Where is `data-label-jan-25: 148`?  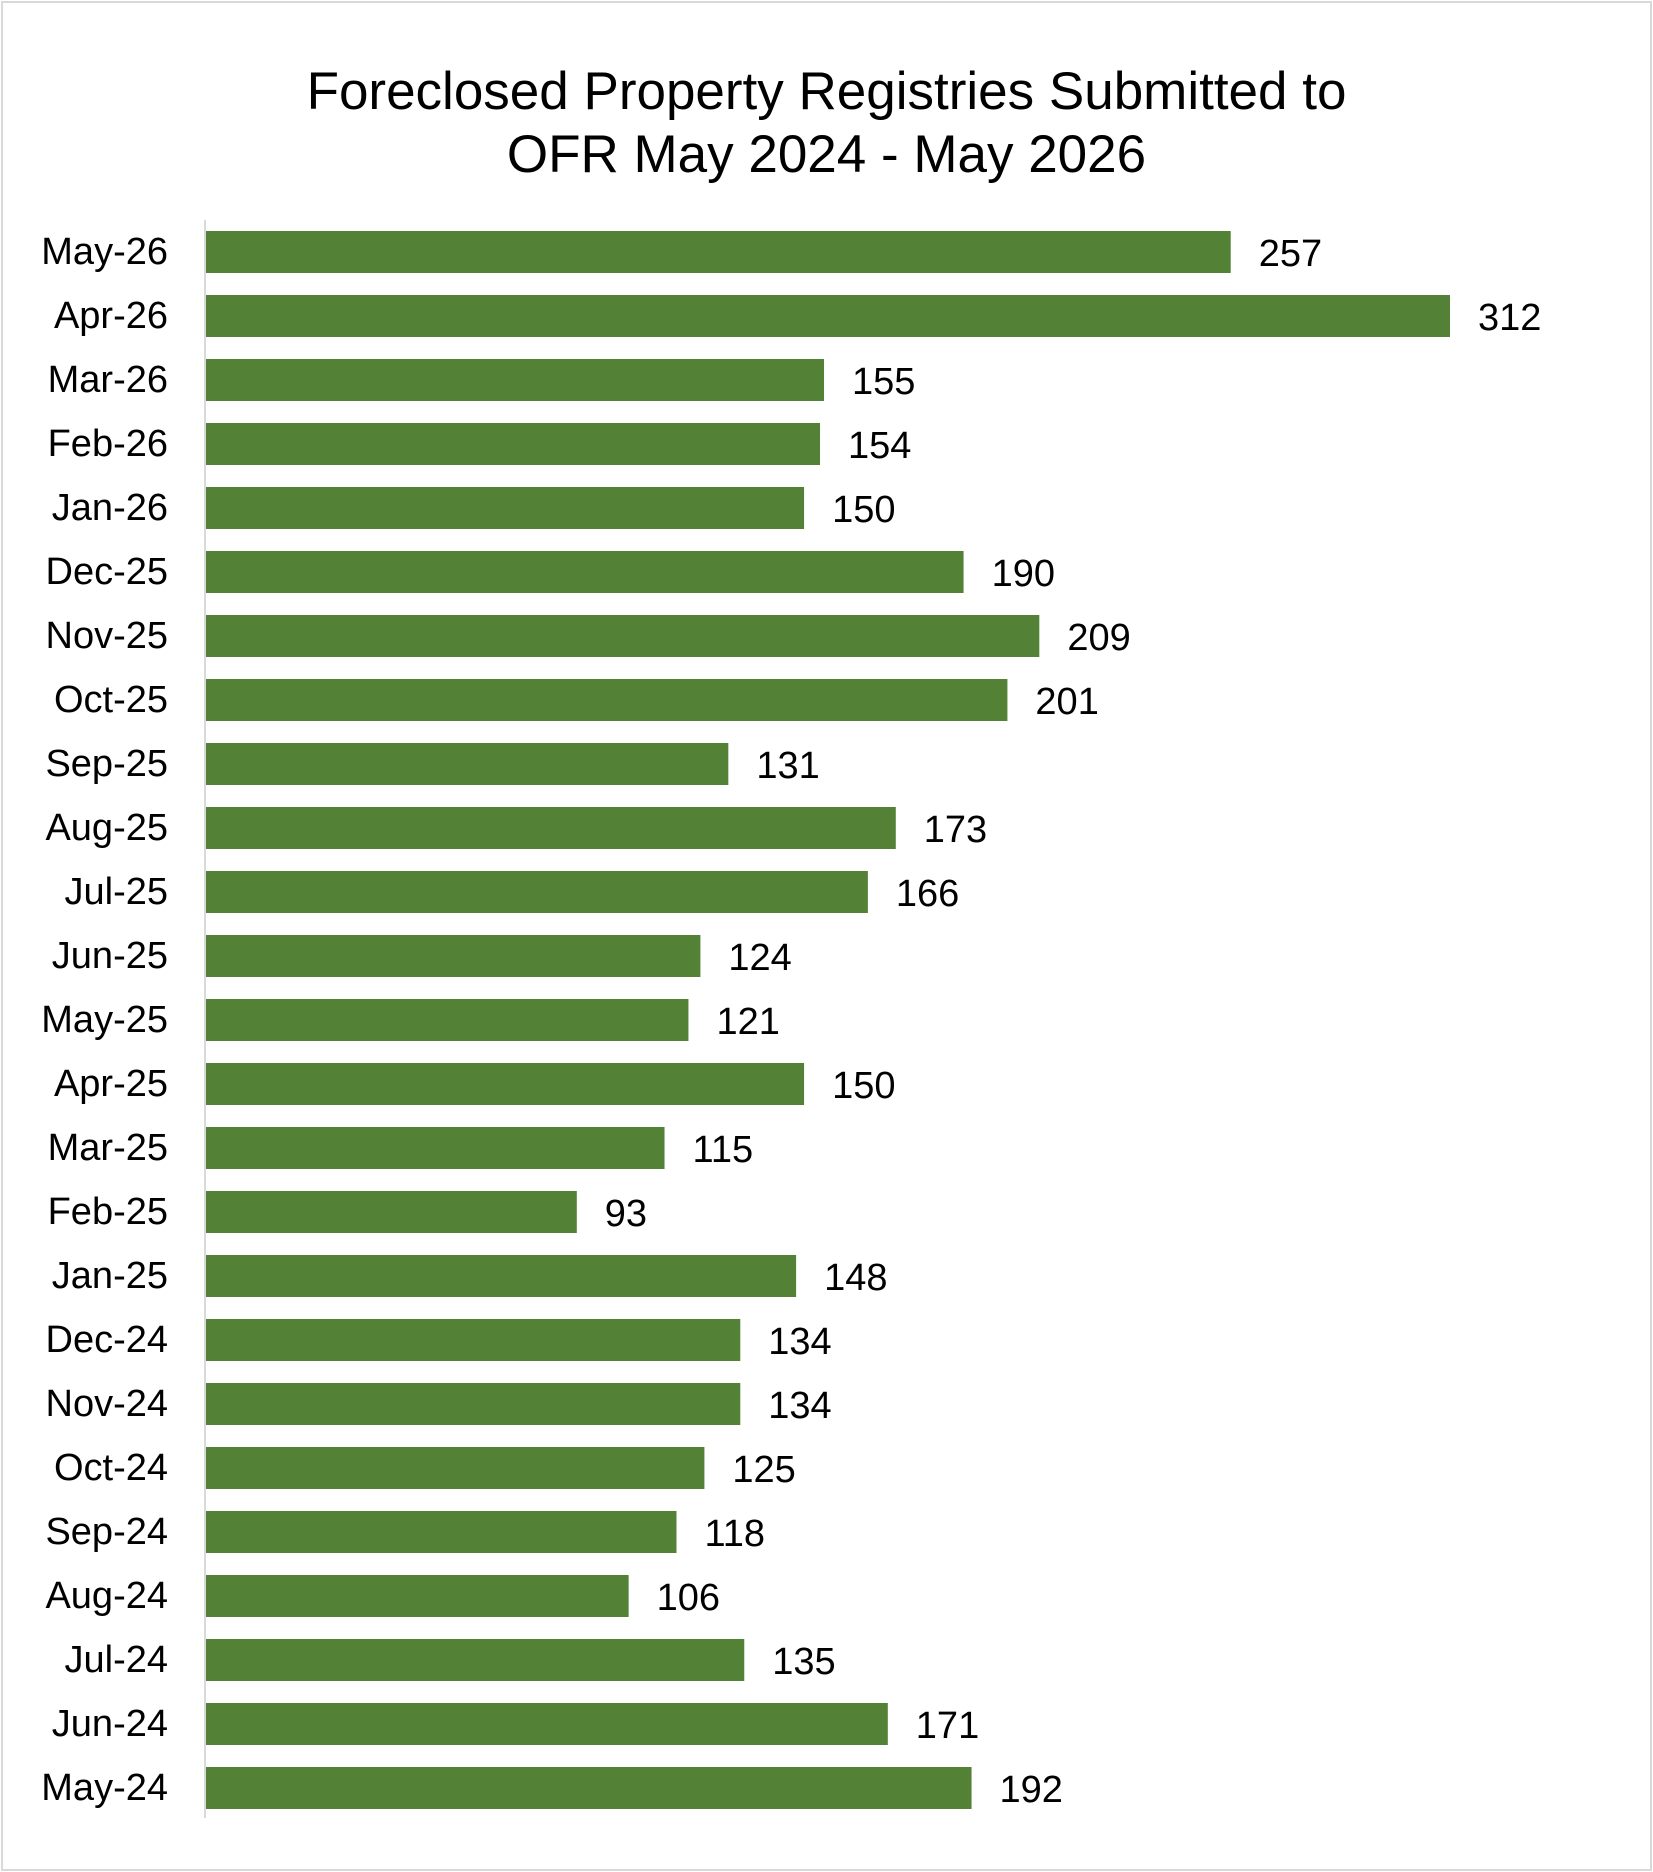 data-label-jan-25: 148 is located at coordinates (855, 1278).